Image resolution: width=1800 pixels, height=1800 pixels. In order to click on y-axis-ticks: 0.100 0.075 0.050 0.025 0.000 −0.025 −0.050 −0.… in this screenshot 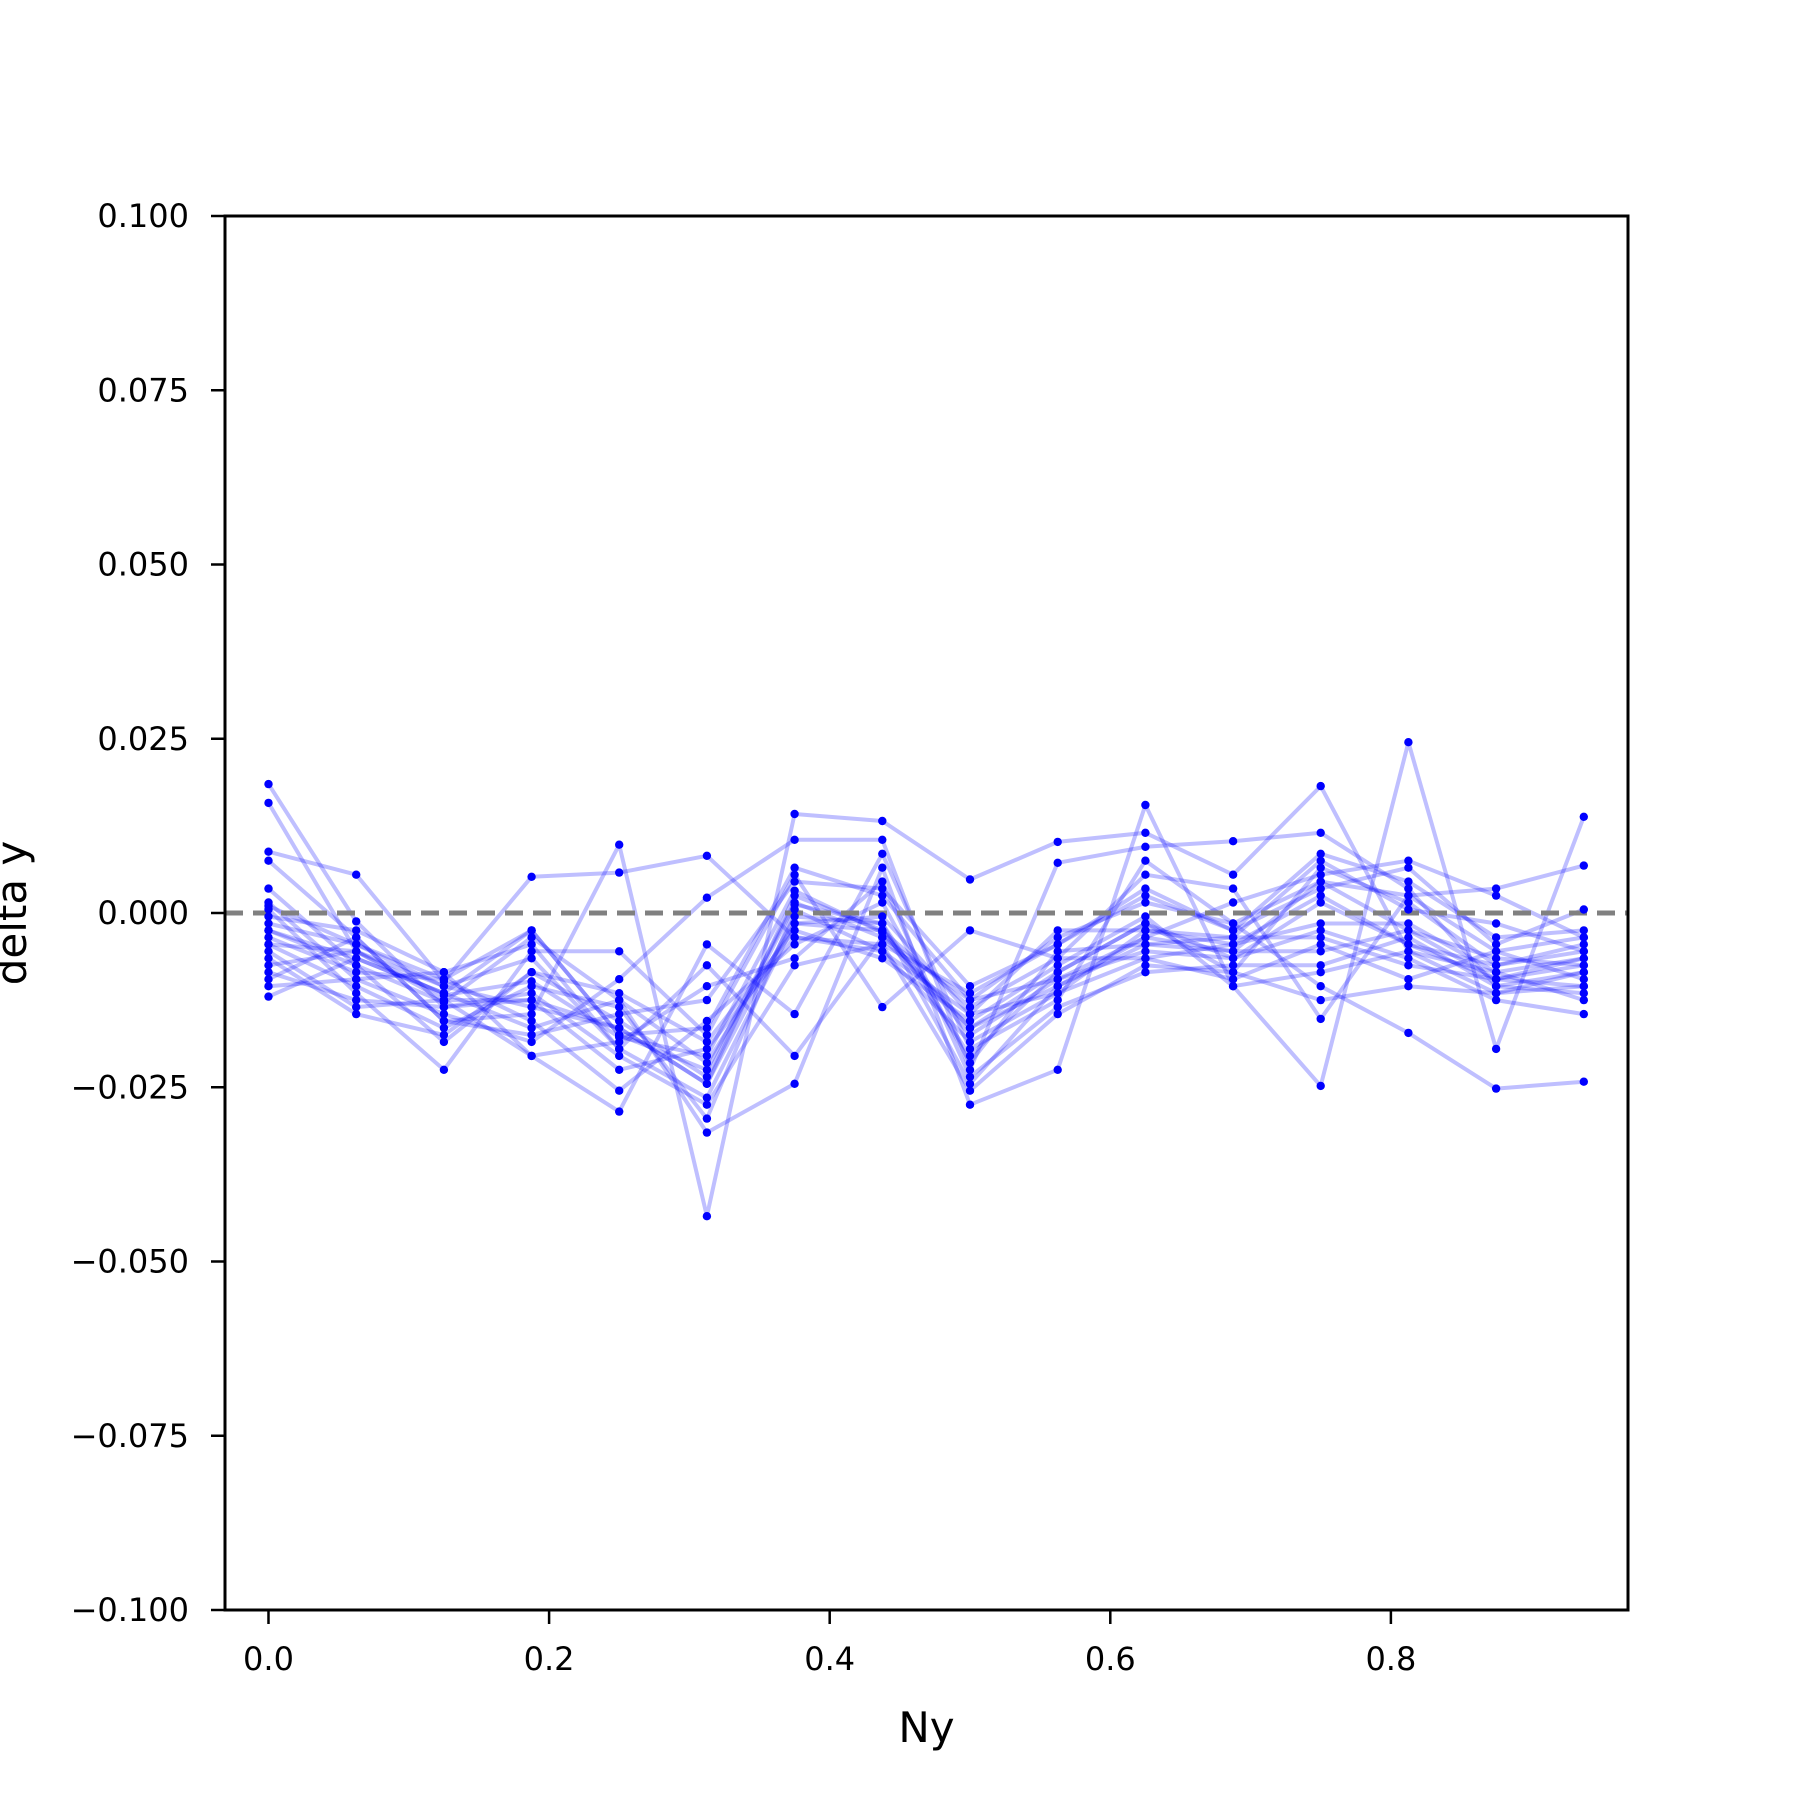, I will do `click(148, 913)`.